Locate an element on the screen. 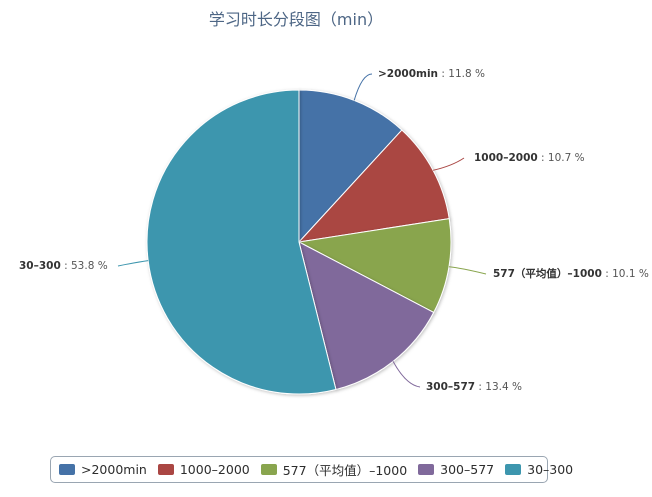 The image size is (652, 497). legend-label: 30–300 is located at coordinates (550, 469).